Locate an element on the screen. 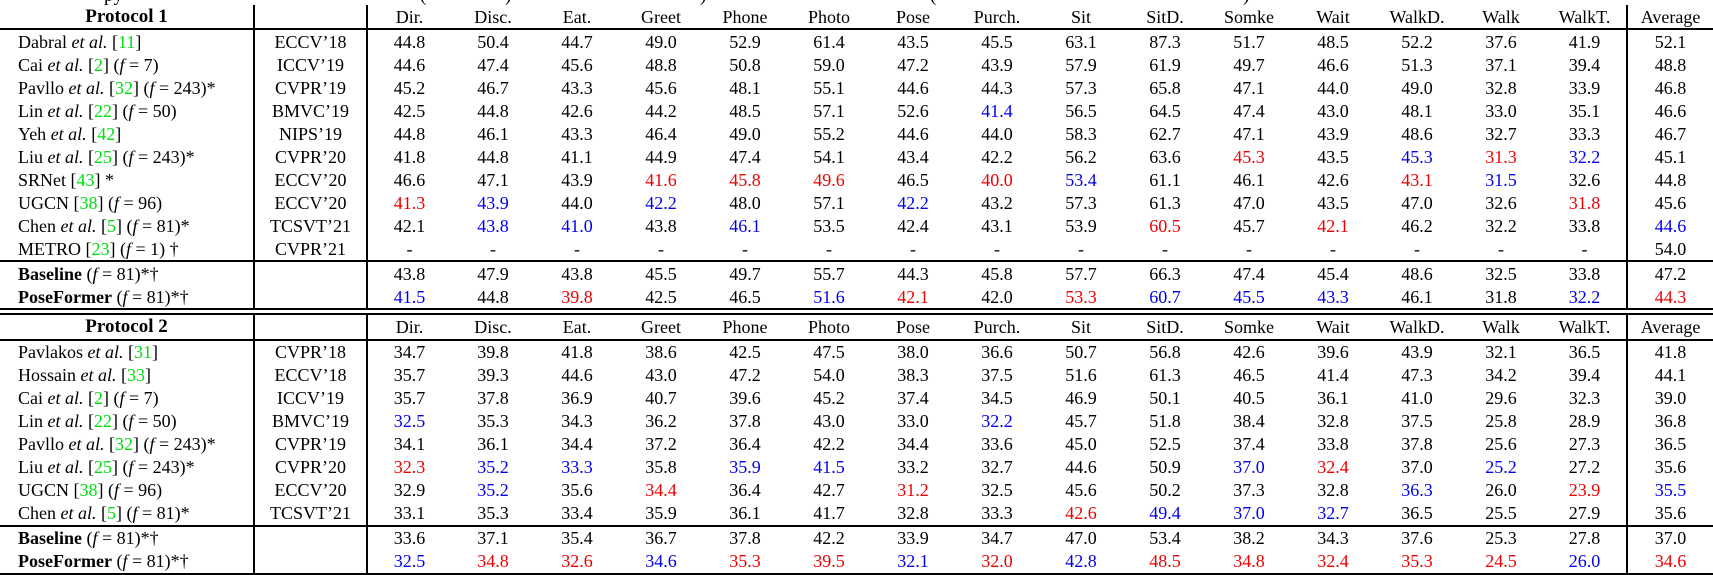 This screenshot has height=575, width=1713. value-cell: 51.6 is located at coordinates (829, 296).